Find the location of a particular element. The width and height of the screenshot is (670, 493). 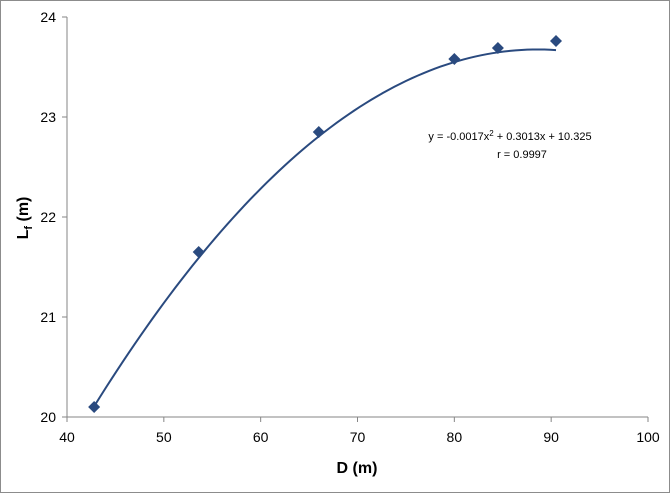

x-tick-label: 60 is located at coordinates (261, 437).